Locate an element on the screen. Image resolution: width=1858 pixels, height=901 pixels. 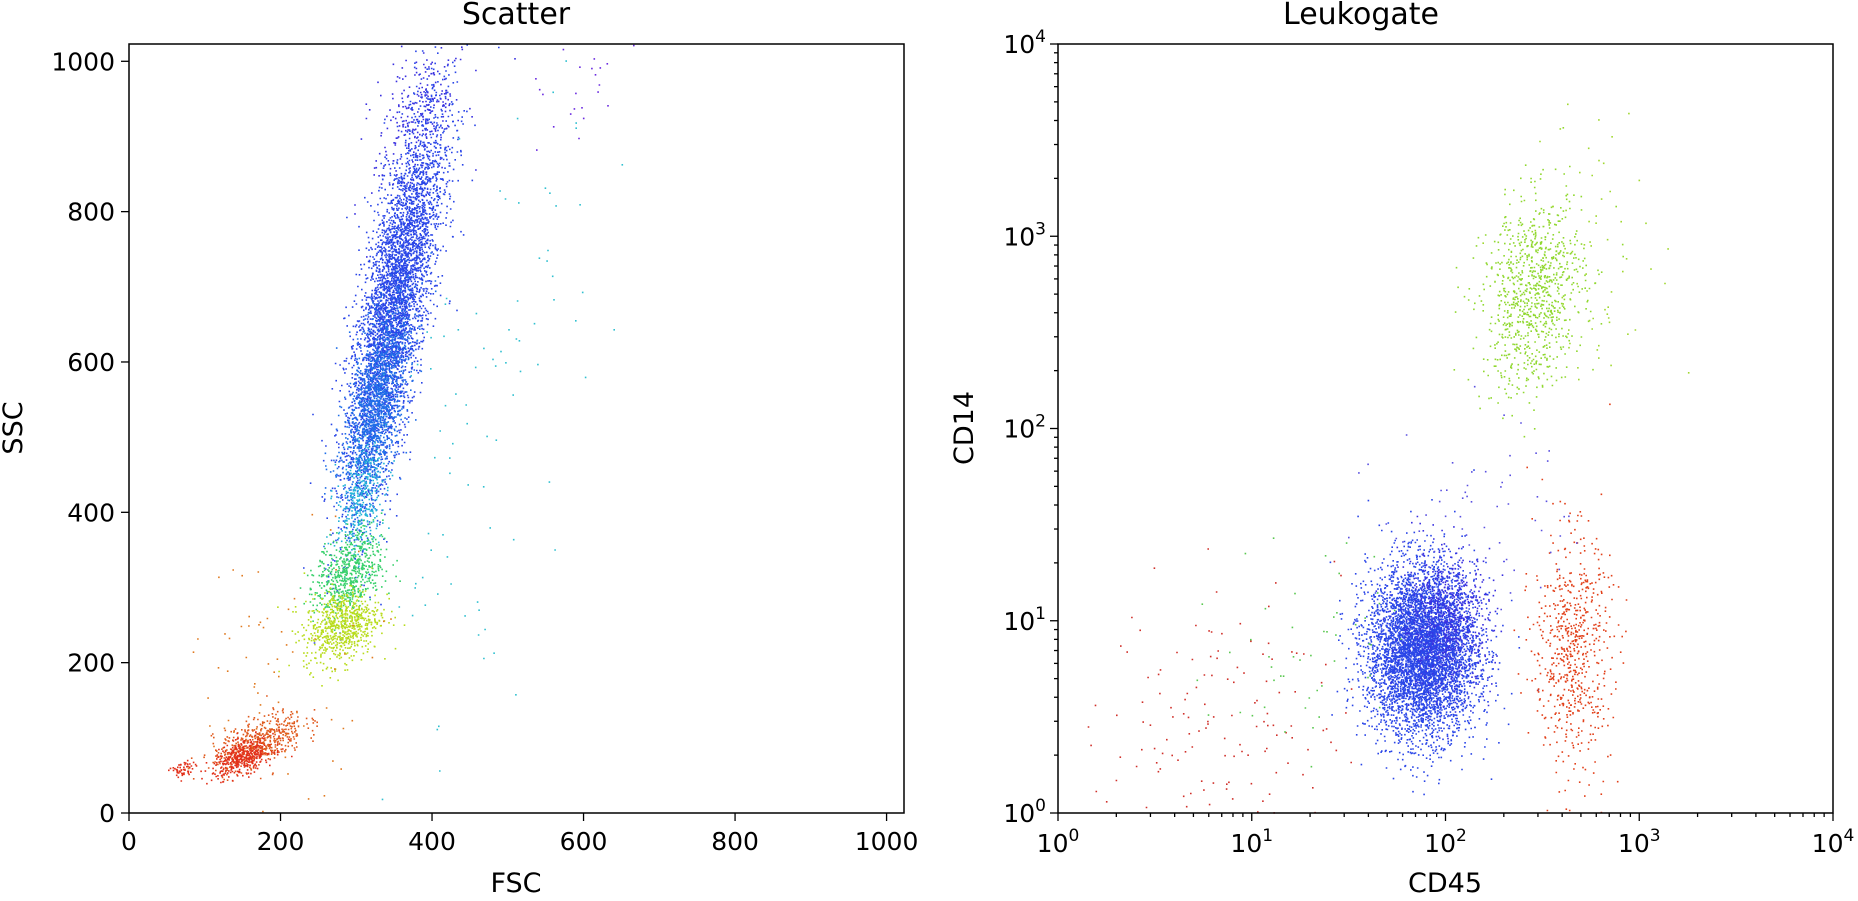
leukogate-x-tick-label: 10³ is located at coordinates (1639, 842).